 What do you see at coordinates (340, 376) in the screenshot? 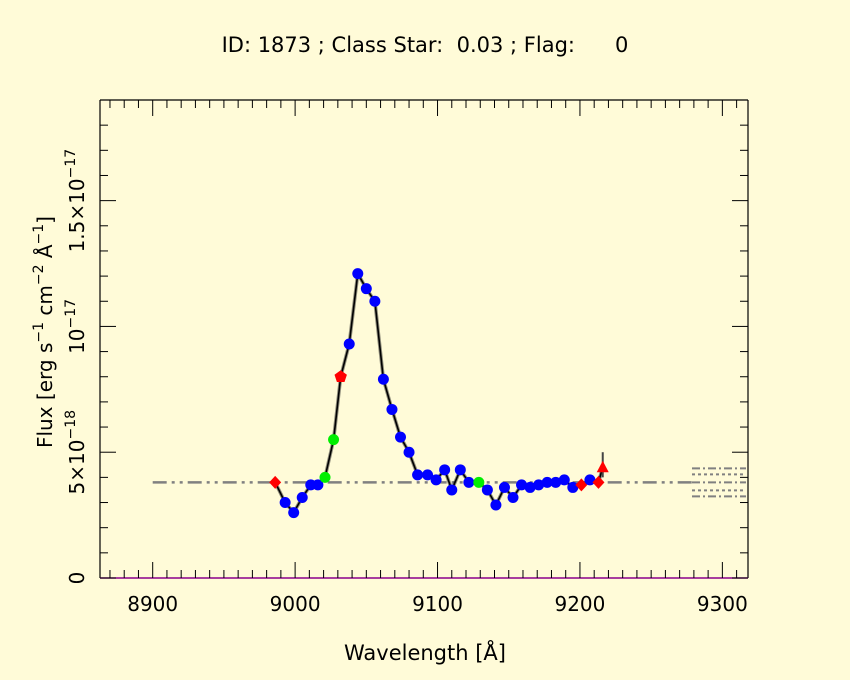
I see `data-point-red-pentagon` at bounding box center [340, 376].